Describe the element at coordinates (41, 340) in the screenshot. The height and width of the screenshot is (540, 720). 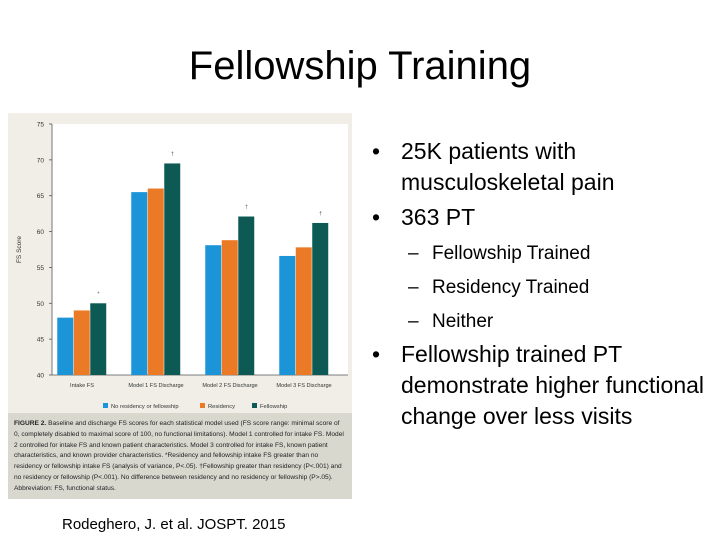
I see `y-tick-label: 45` at that location.